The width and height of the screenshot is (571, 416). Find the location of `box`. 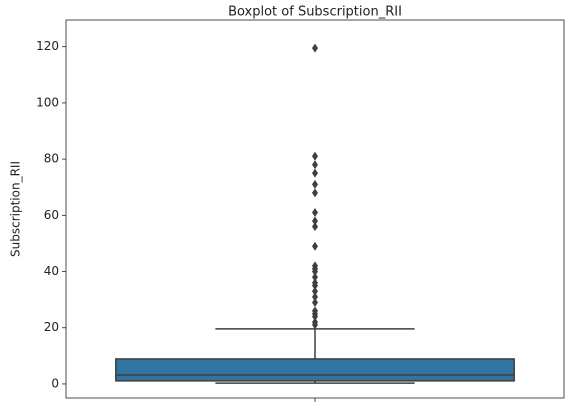

box is located at coordinates (315, 370).